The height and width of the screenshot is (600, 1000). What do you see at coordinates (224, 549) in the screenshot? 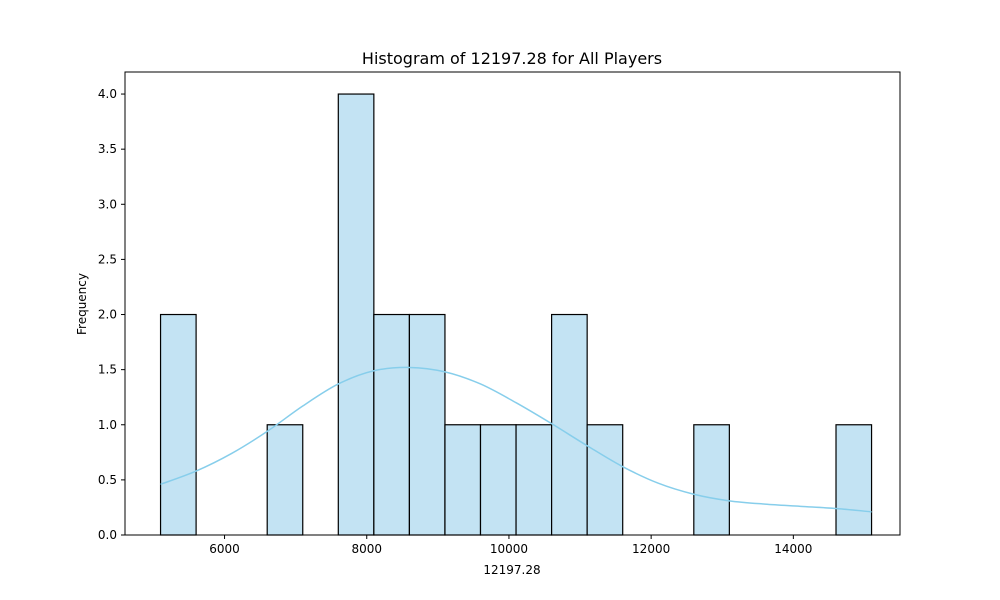
I see `x-tick-label: 6000` at bounding box center [224, 549].